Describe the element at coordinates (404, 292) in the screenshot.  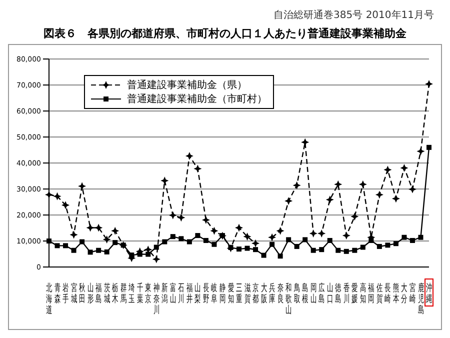
I see `x-tick-label: 大分` at that location.